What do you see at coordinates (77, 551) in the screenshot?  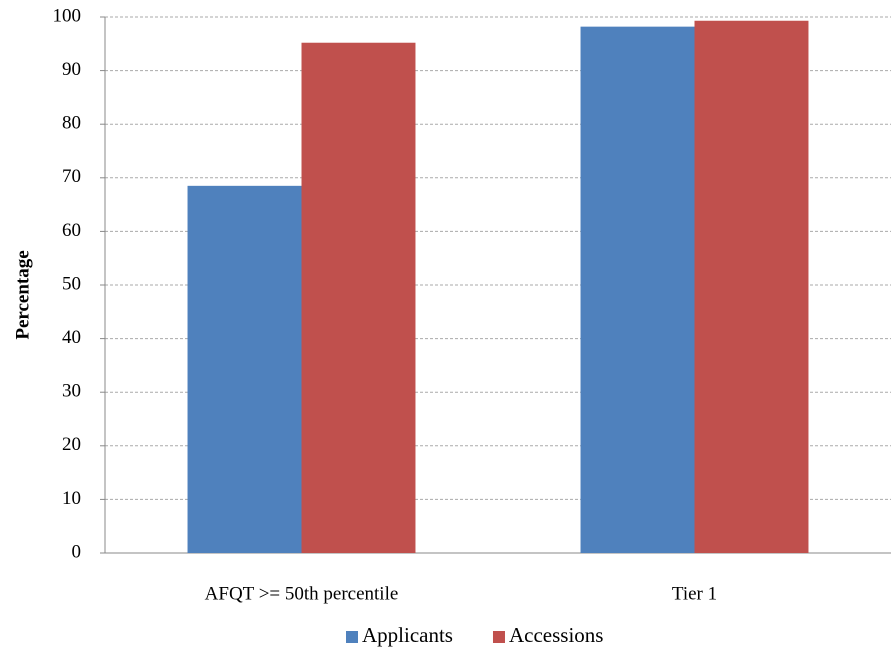 I see `y-tick-label: 0` at bounding box center [77, 551].